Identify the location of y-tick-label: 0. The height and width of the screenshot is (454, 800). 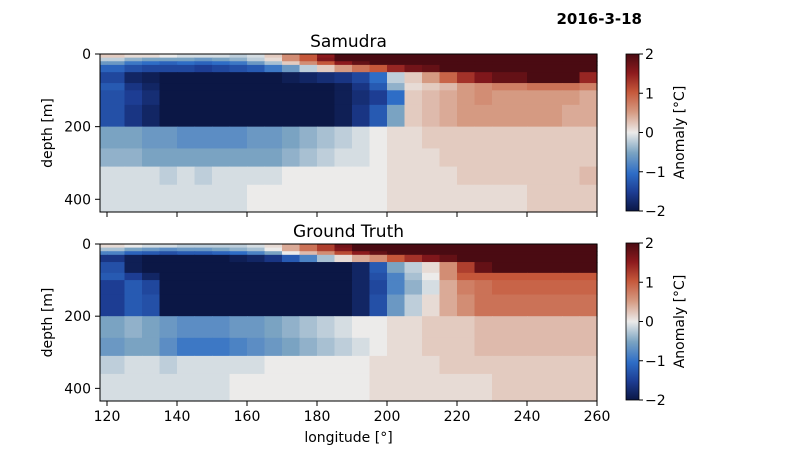
(86, 55).